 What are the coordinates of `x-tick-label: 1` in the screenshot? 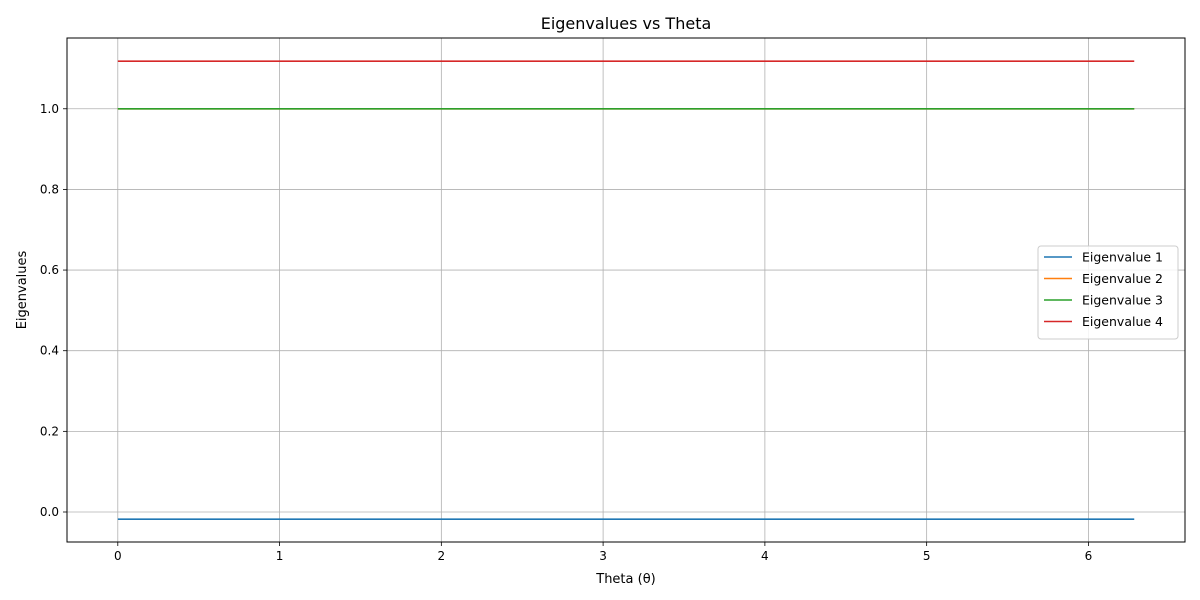 It's located at (280, 556).